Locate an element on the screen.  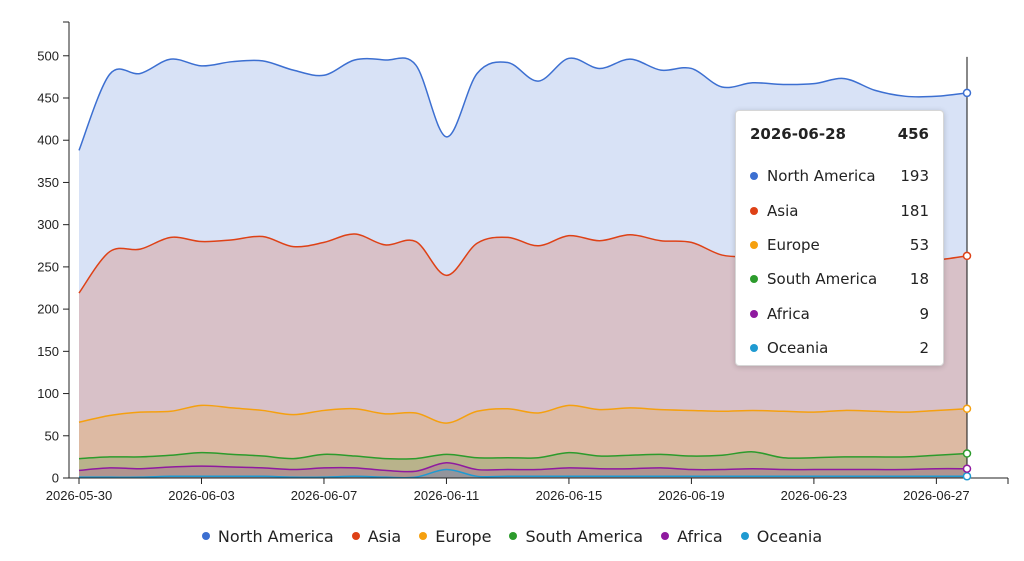
tooltip-row: South America 18 is located at coordinates (839, 279).